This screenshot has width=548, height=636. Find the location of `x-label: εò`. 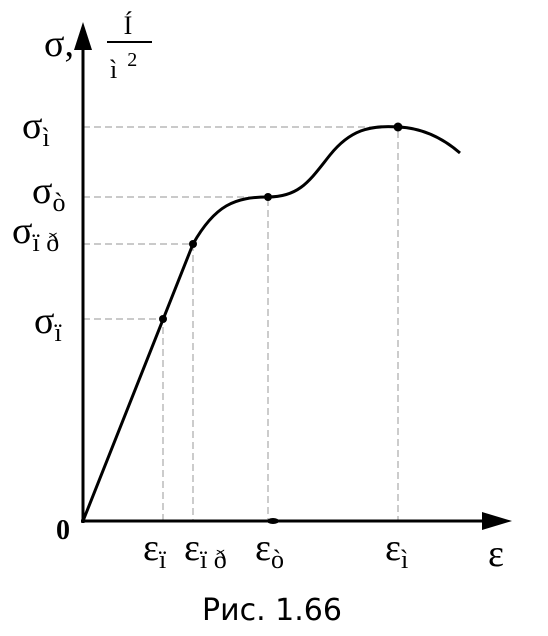

x-label: εò is located at coordinates (269, 550).